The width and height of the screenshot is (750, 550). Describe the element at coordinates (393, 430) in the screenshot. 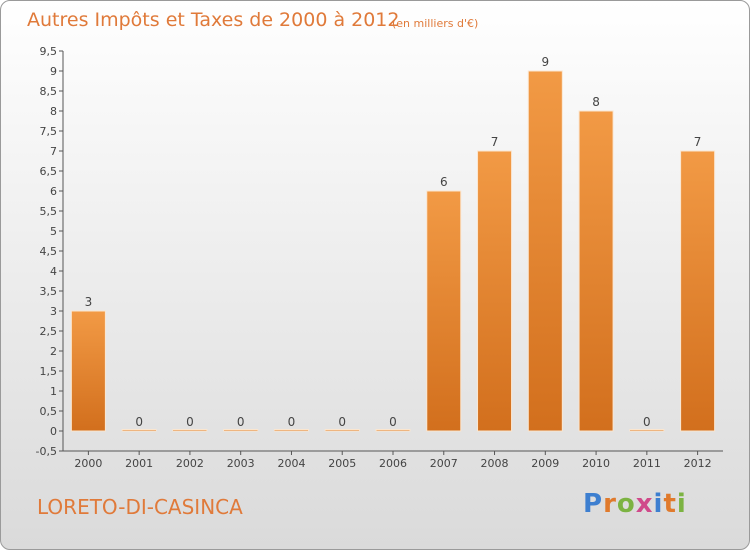

I see `bar-2006` at that location.